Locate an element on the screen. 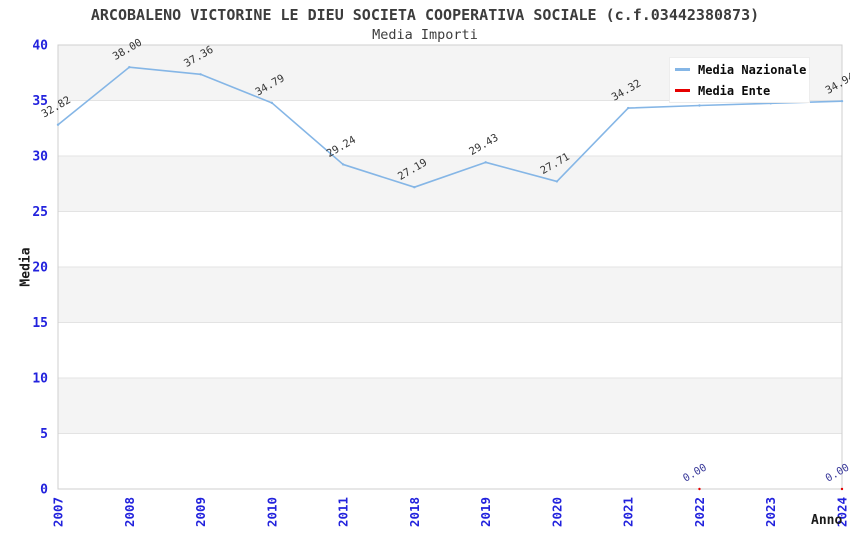 Image resolution: width=850 pixels, height=550 pixels. x-tick-label: 2010 is located at coordinates (271, 512).